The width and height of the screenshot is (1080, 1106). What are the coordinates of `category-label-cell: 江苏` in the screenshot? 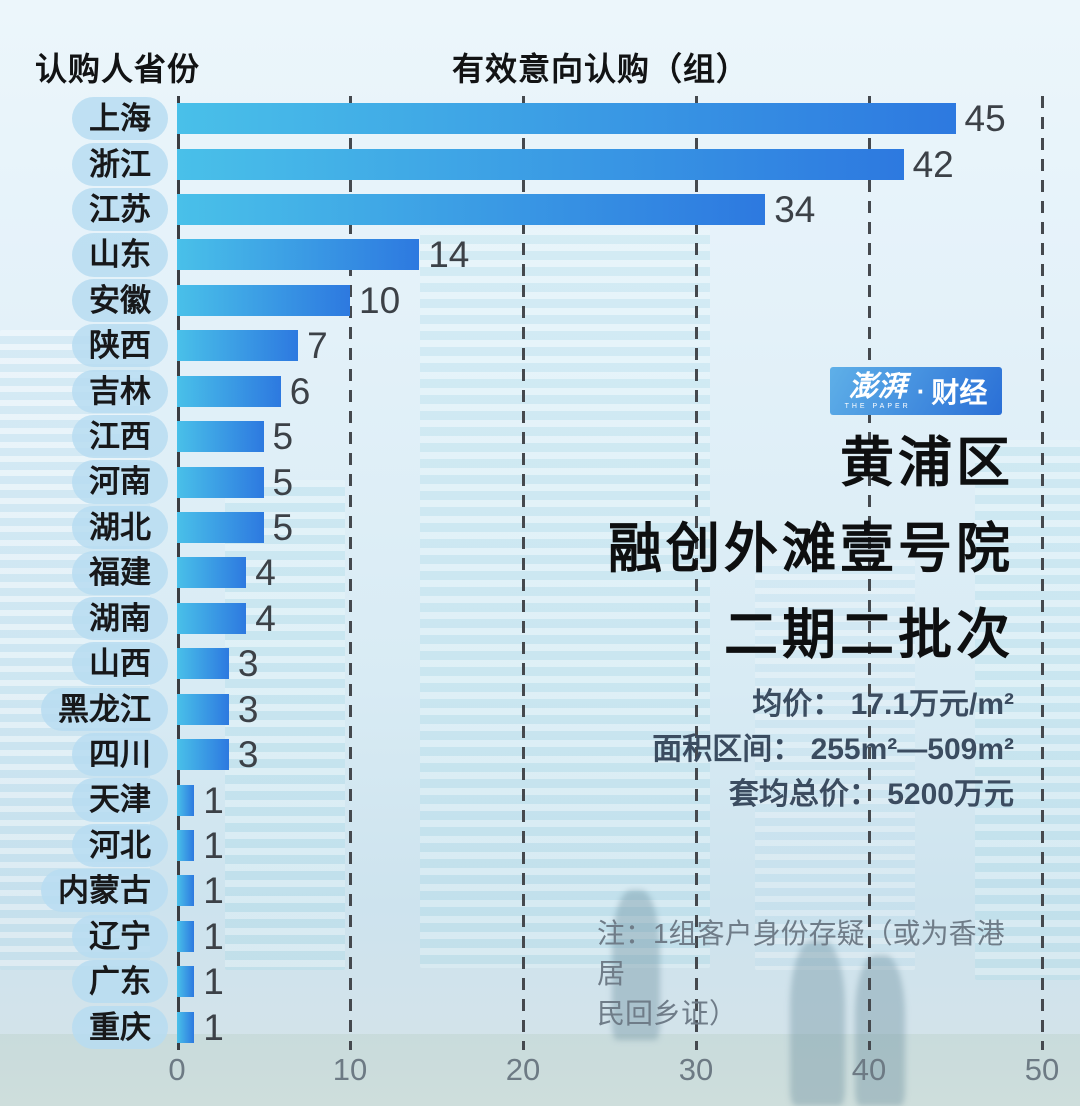 It's located at (88, 209).